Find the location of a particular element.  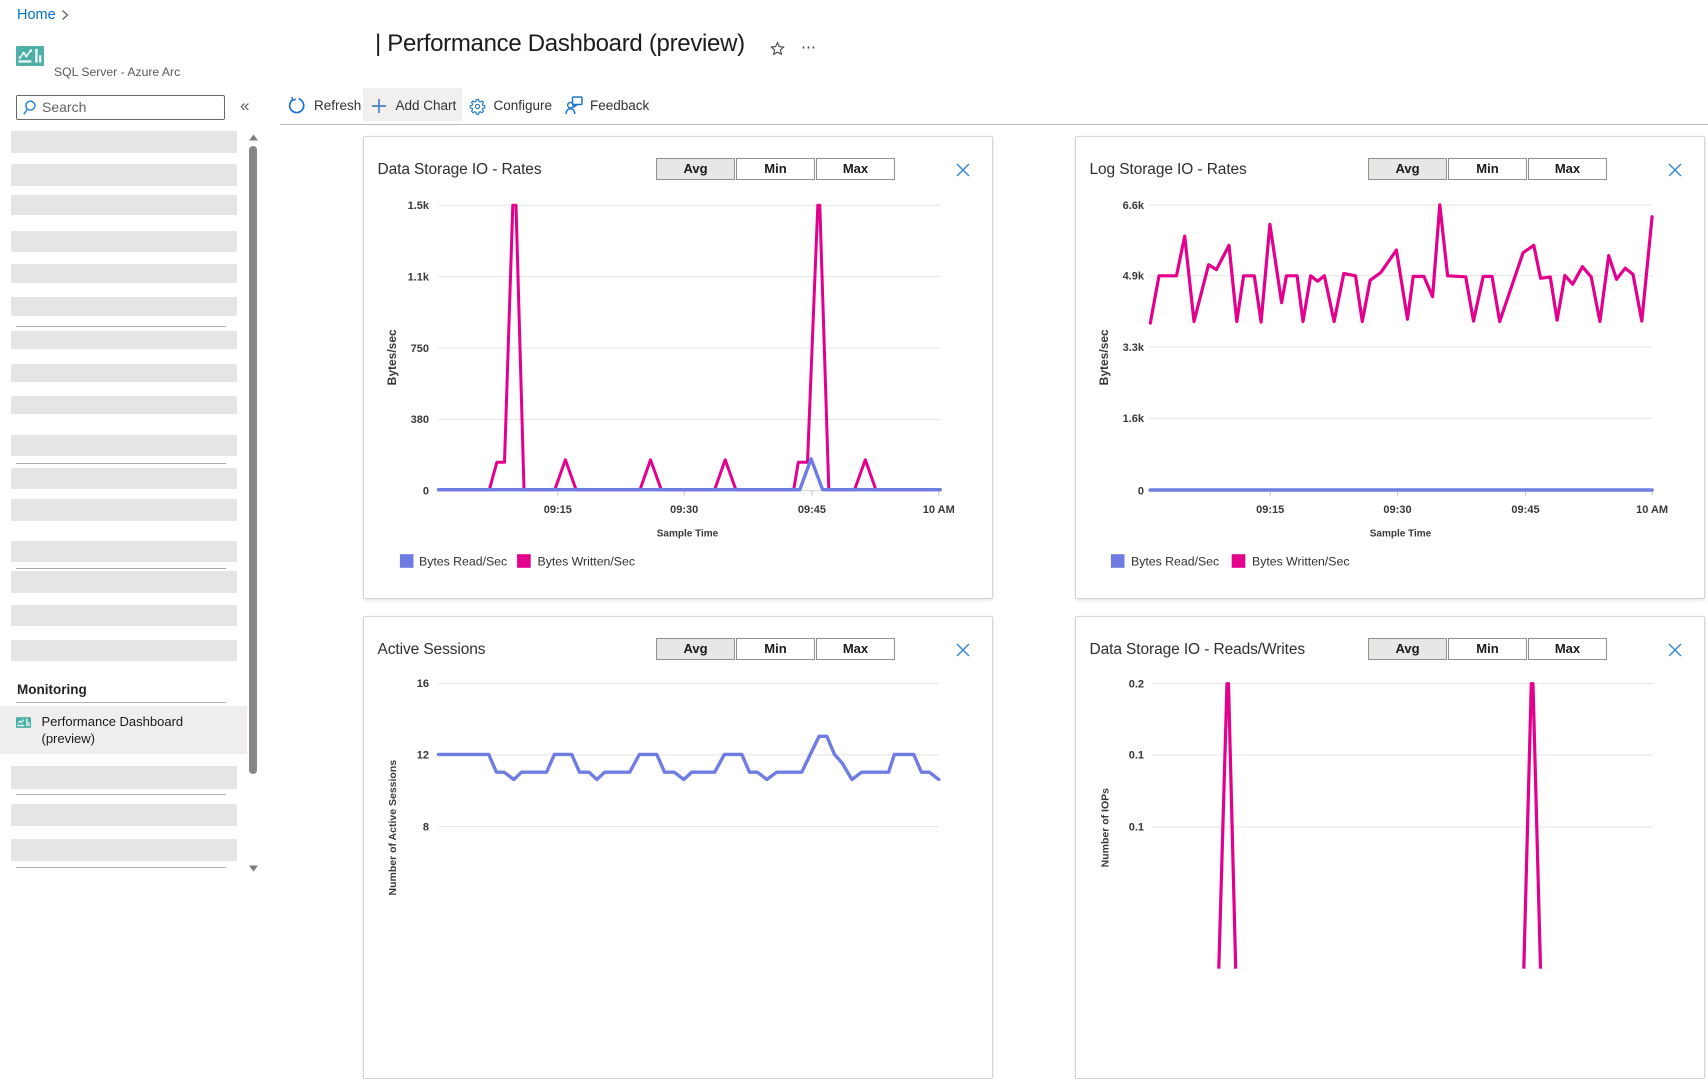

svg-text: 8 is located at coordinates (425, 828).